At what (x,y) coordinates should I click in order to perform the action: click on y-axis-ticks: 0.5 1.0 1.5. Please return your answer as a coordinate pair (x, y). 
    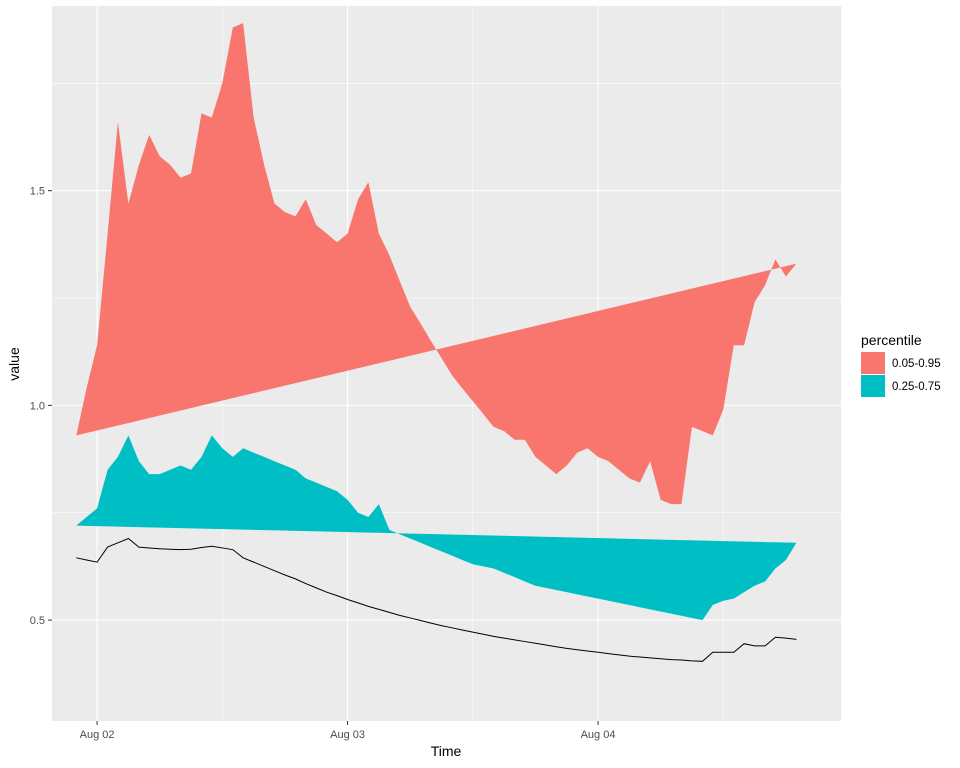
    Looking at the image, I should click on (41, 406).